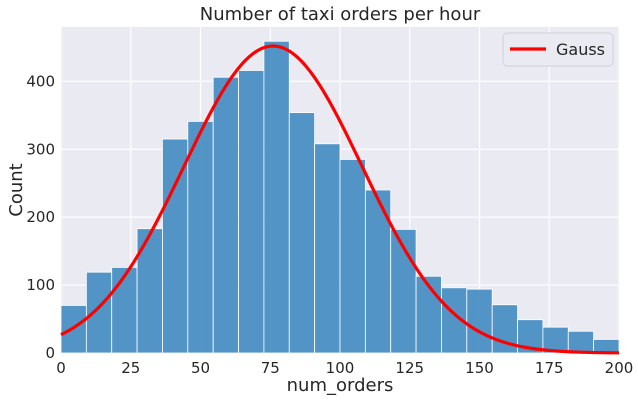 This screenshot has height=401, width=638. I want to click on y-tick-labels: 0 100 200 300 400, so click(40, 217).